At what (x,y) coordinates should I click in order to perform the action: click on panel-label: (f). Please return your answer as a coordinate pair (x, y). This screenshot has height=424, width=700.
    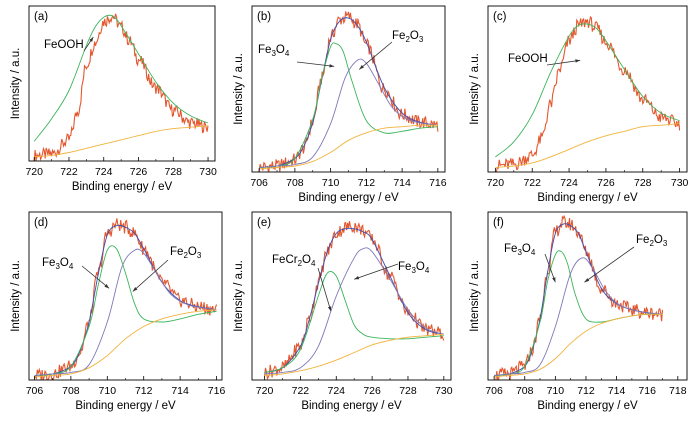
    Looking at the image, I should click on (498, 223).